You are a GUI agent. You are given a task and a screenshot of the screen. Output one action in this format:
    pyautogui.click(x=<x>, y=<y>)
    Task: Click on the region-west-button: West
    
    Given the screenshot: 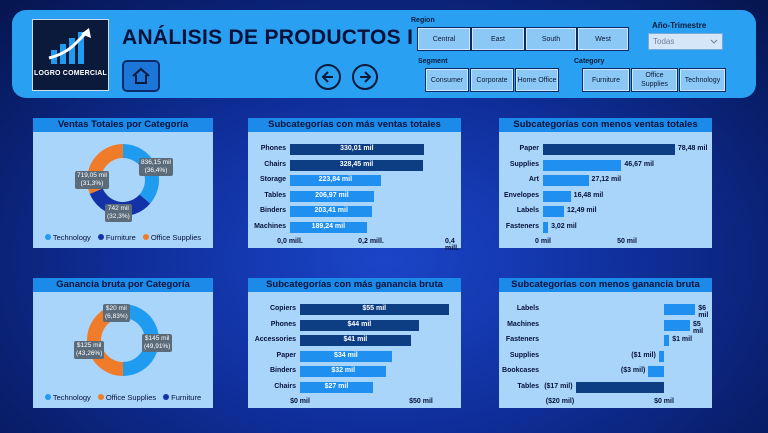 What is the action you would take?
    pyautogui.click(x=603, y=39)
    